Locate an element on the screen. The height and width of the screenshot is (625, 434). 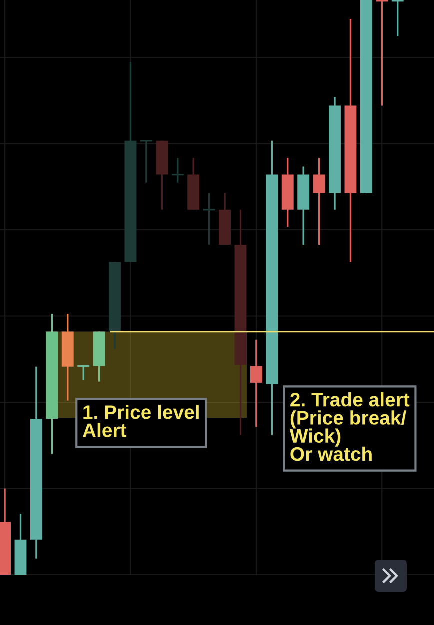
annotation: 1. Price level Alert is located at coordinates (140, 421).